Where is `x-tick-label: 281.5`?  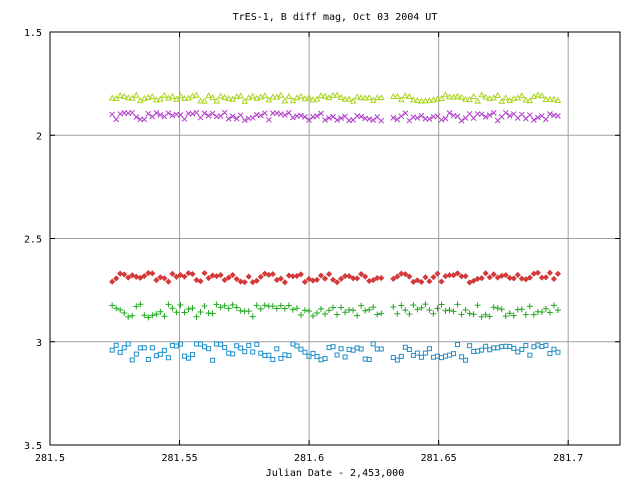 x-tick-label: 281.5 is located at coordinates (50, 458).